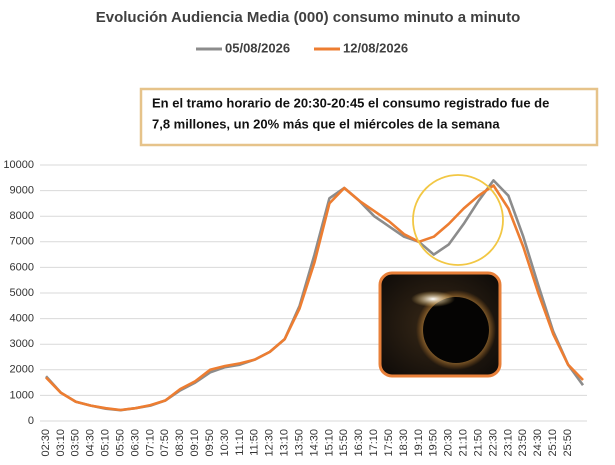 The image size is (615, 465). Describe the element at coordinates (225, 443) in the screenshot. I see `x-tick-label: 10:30` at that location.